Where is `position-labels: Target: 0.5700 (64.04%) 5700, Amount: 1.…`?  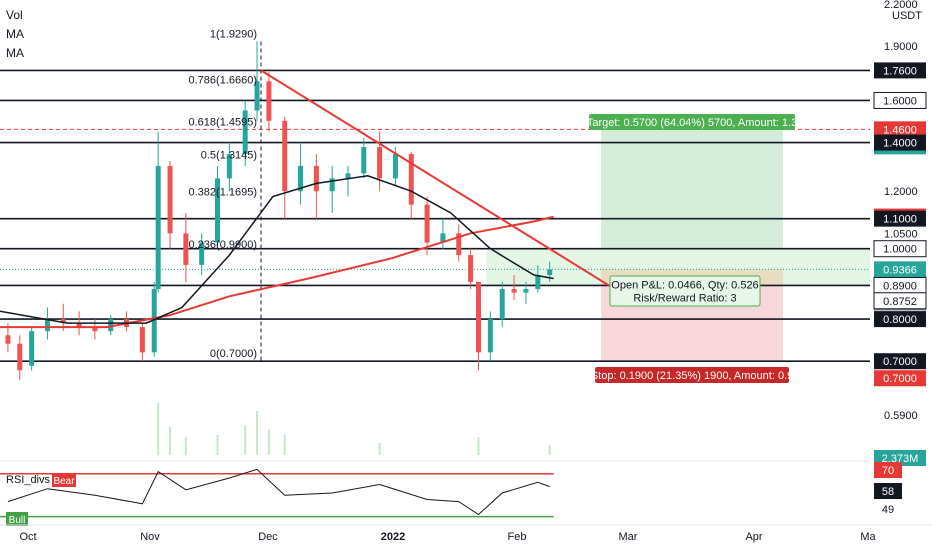
position-labels: Target: 0.5700 (64.04%) 5700, Amount: 1.… is located at coordinates (692, 248).